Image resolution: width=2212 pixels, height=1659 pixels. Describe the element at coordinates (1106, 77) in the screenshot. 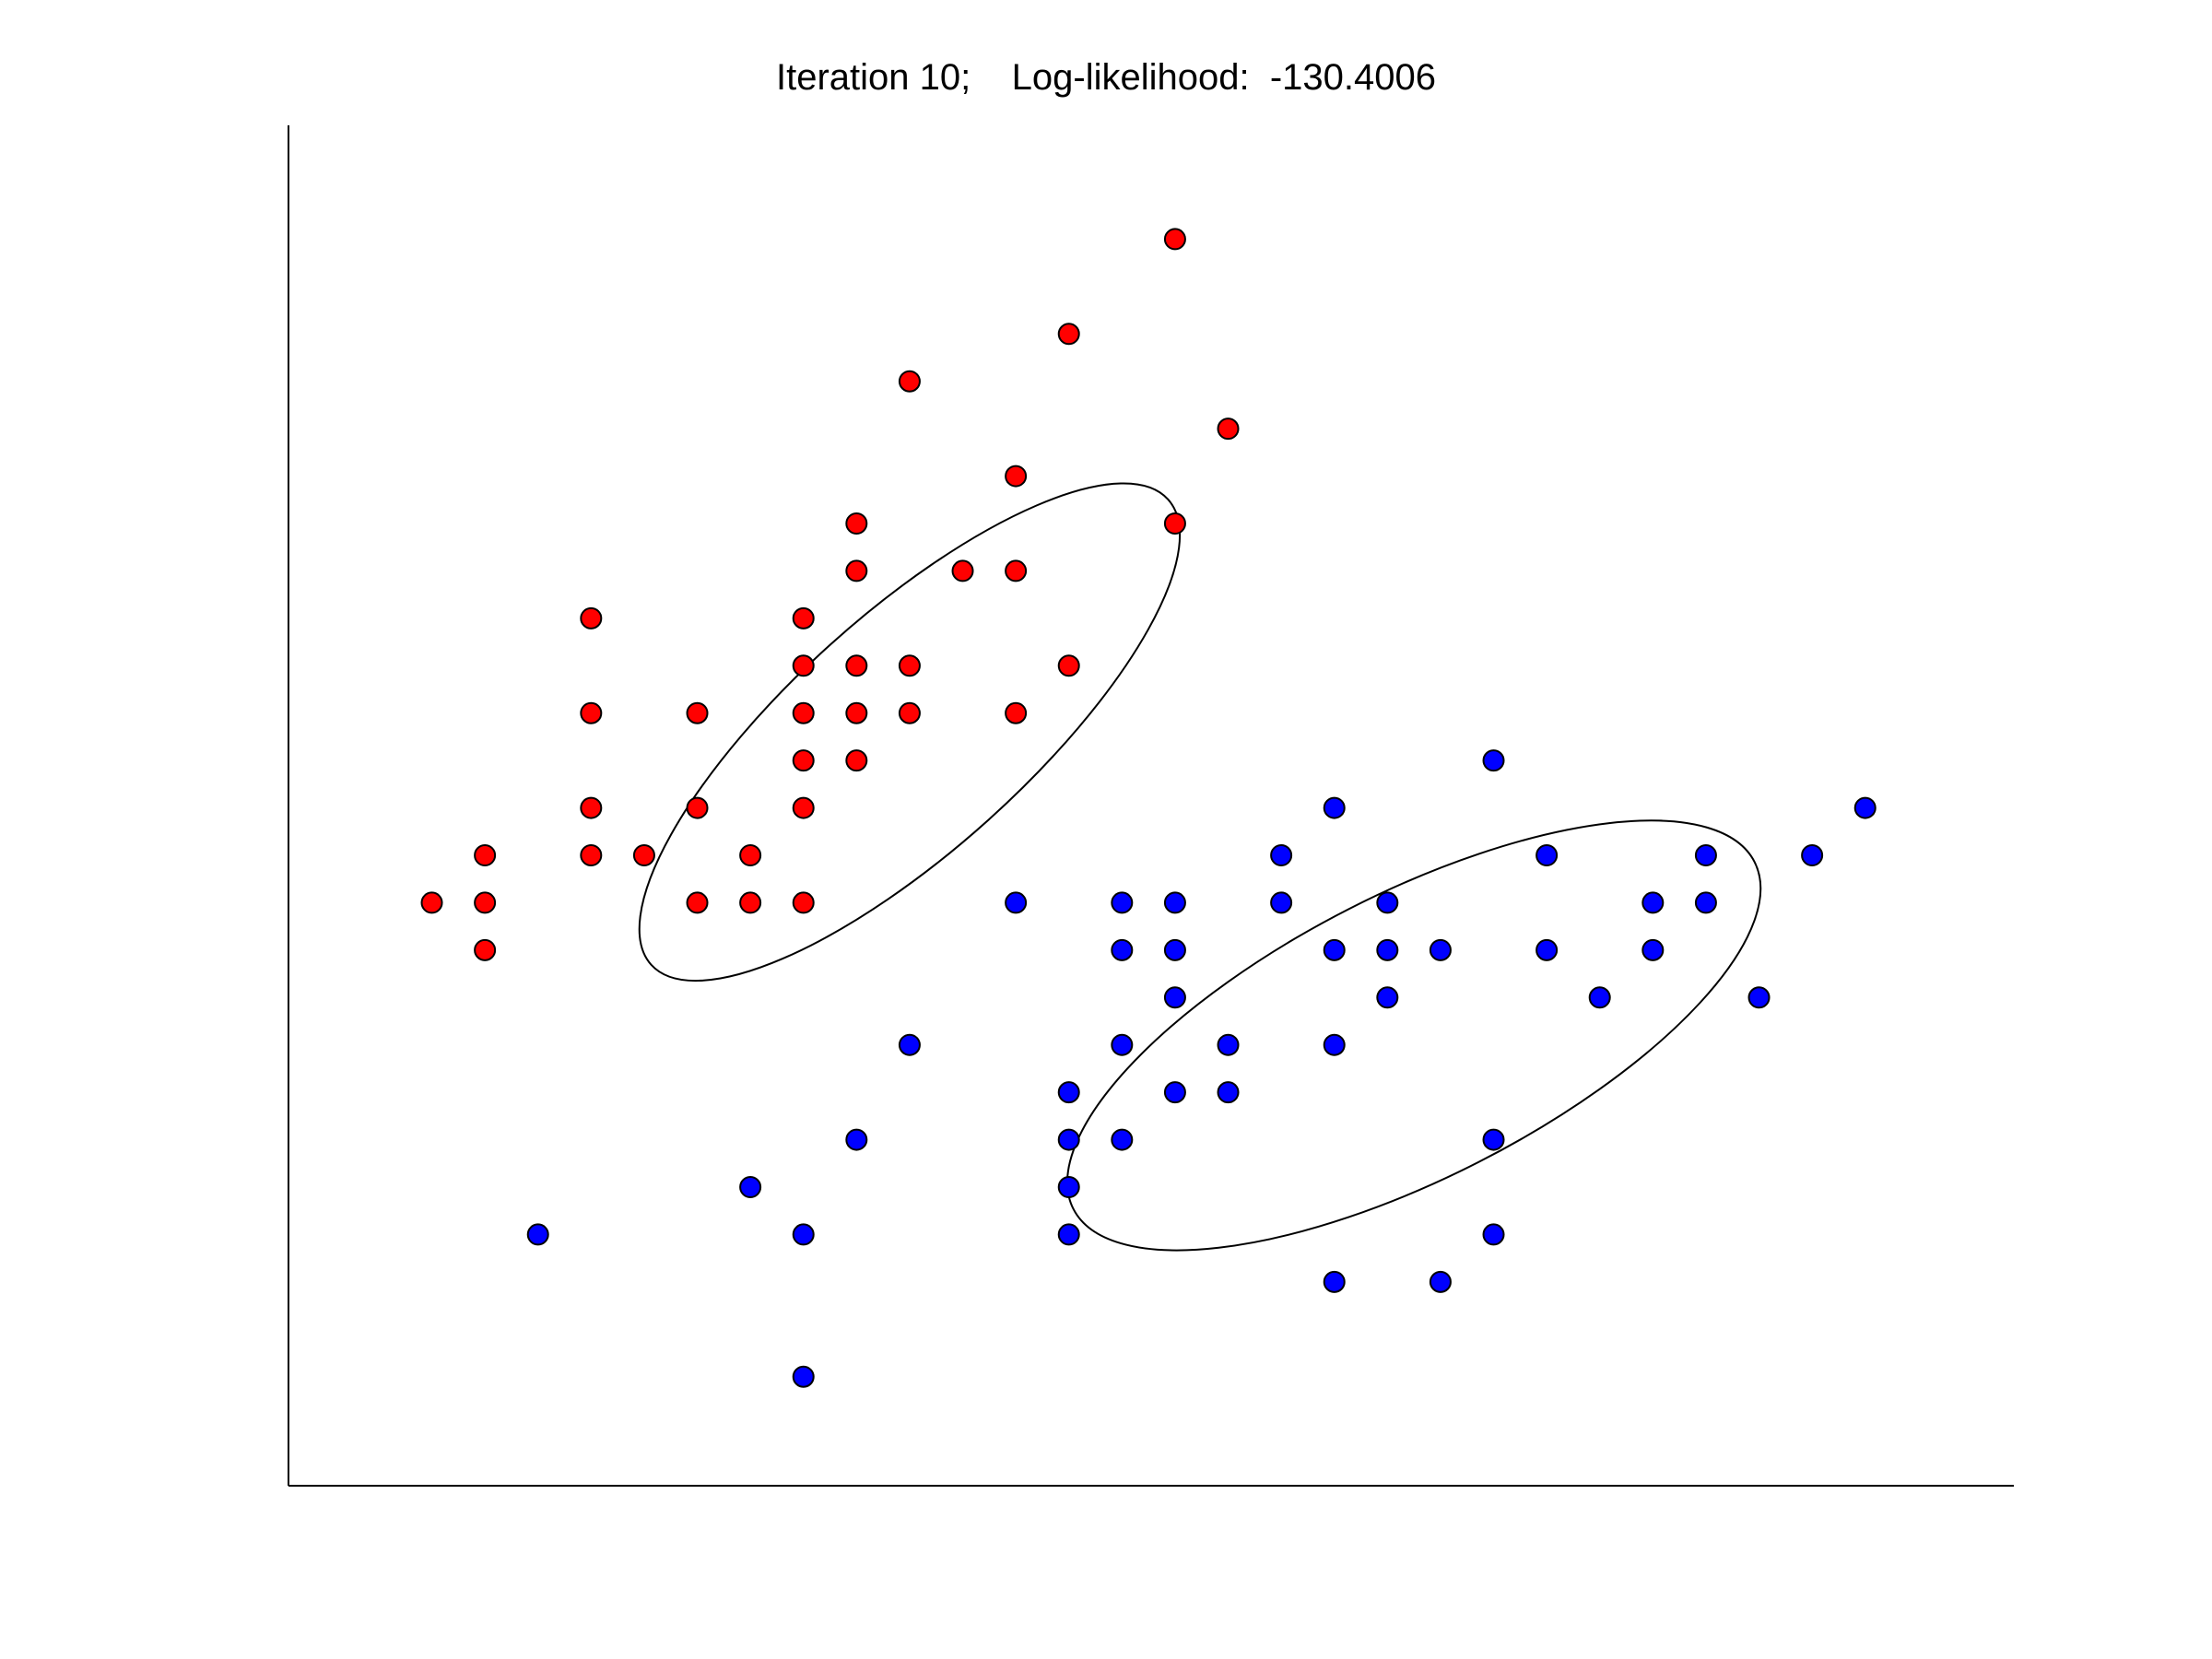

I see `chart-title: Iteration 10; Log-likelihood: -130.4006` at that location.